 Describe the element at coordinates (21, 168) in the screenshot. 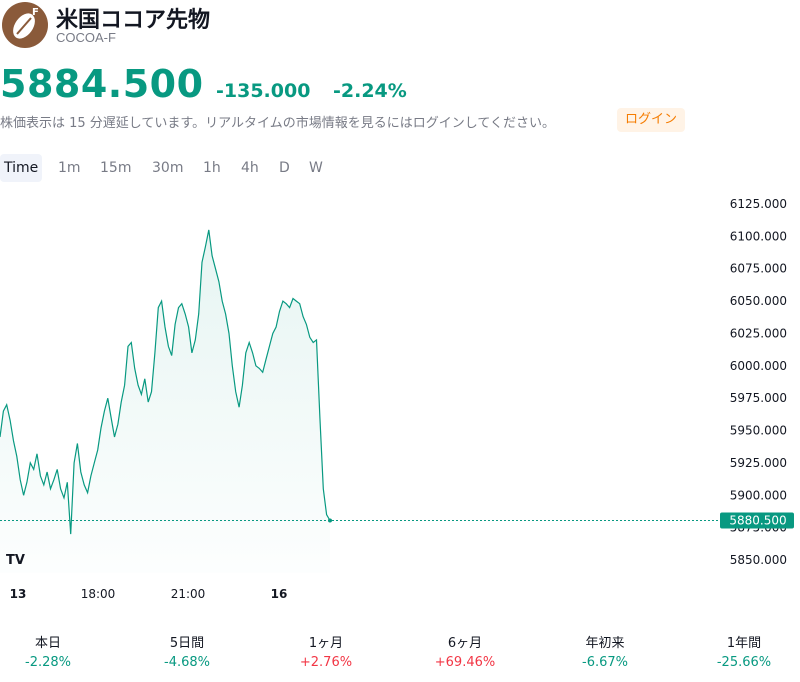

I see `tab-time: Time` at that location.